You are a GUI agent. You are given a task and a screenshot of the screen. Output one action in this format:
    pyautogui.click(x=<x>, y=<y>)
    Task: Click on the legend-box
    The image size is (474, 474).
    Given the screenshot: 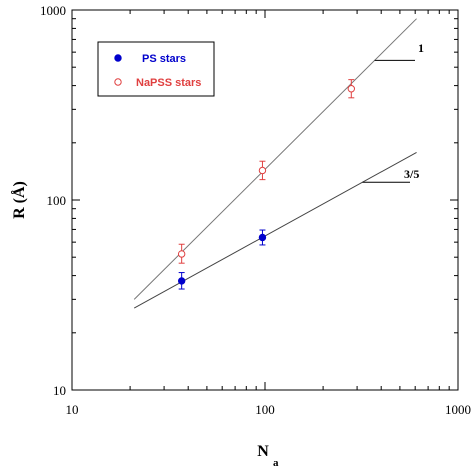 What is the action you would take?
    pyautogui.click(x=156, y=69)
    